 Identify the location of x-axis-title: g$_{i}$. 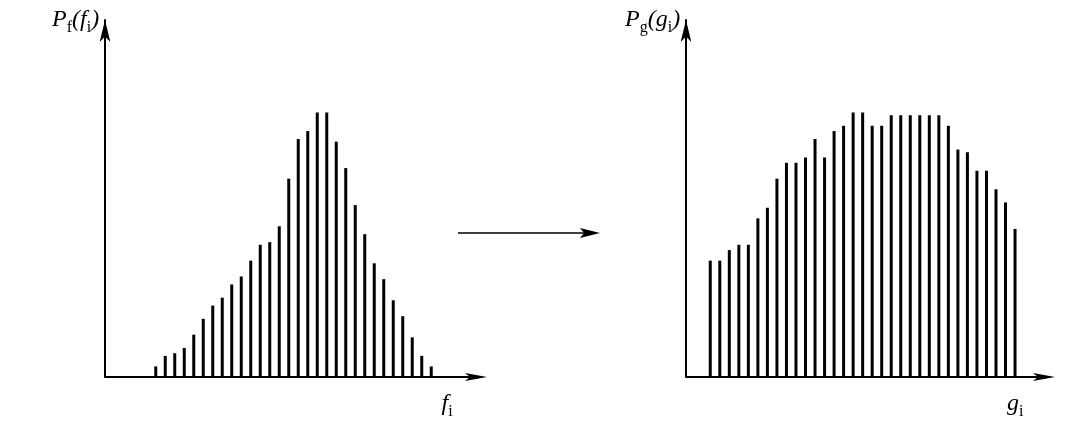
(1015, 404).